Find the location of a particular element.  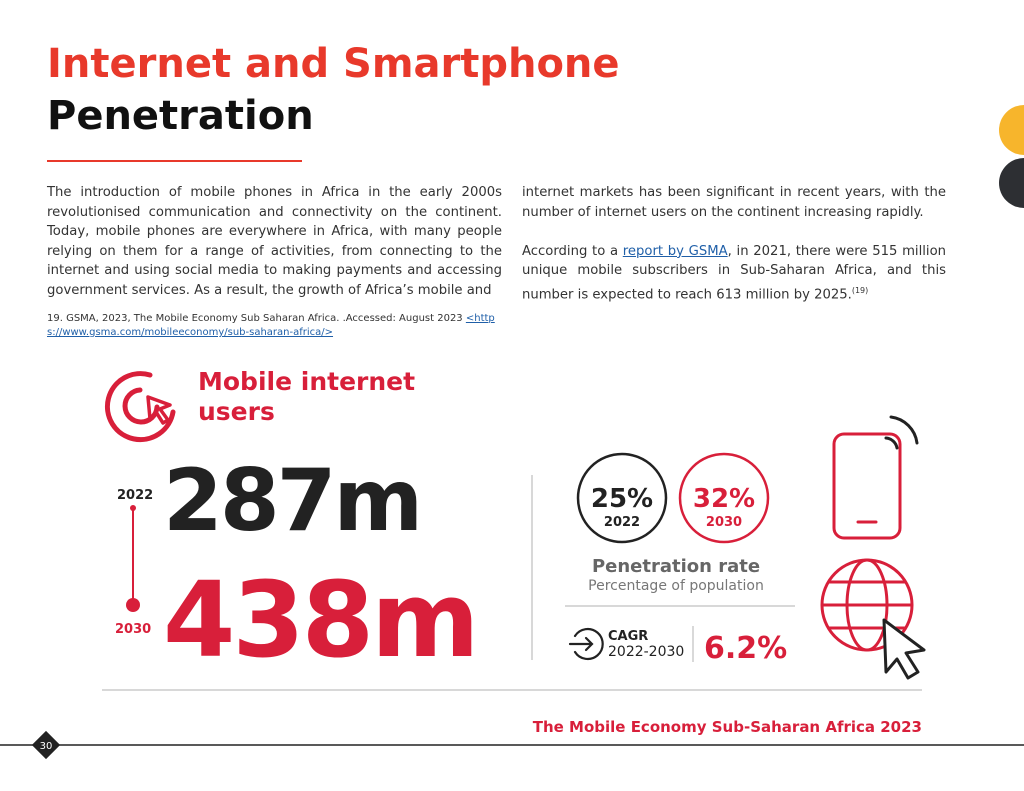

cagr-period: 2022-2030 is located at coordinates (646, 652).